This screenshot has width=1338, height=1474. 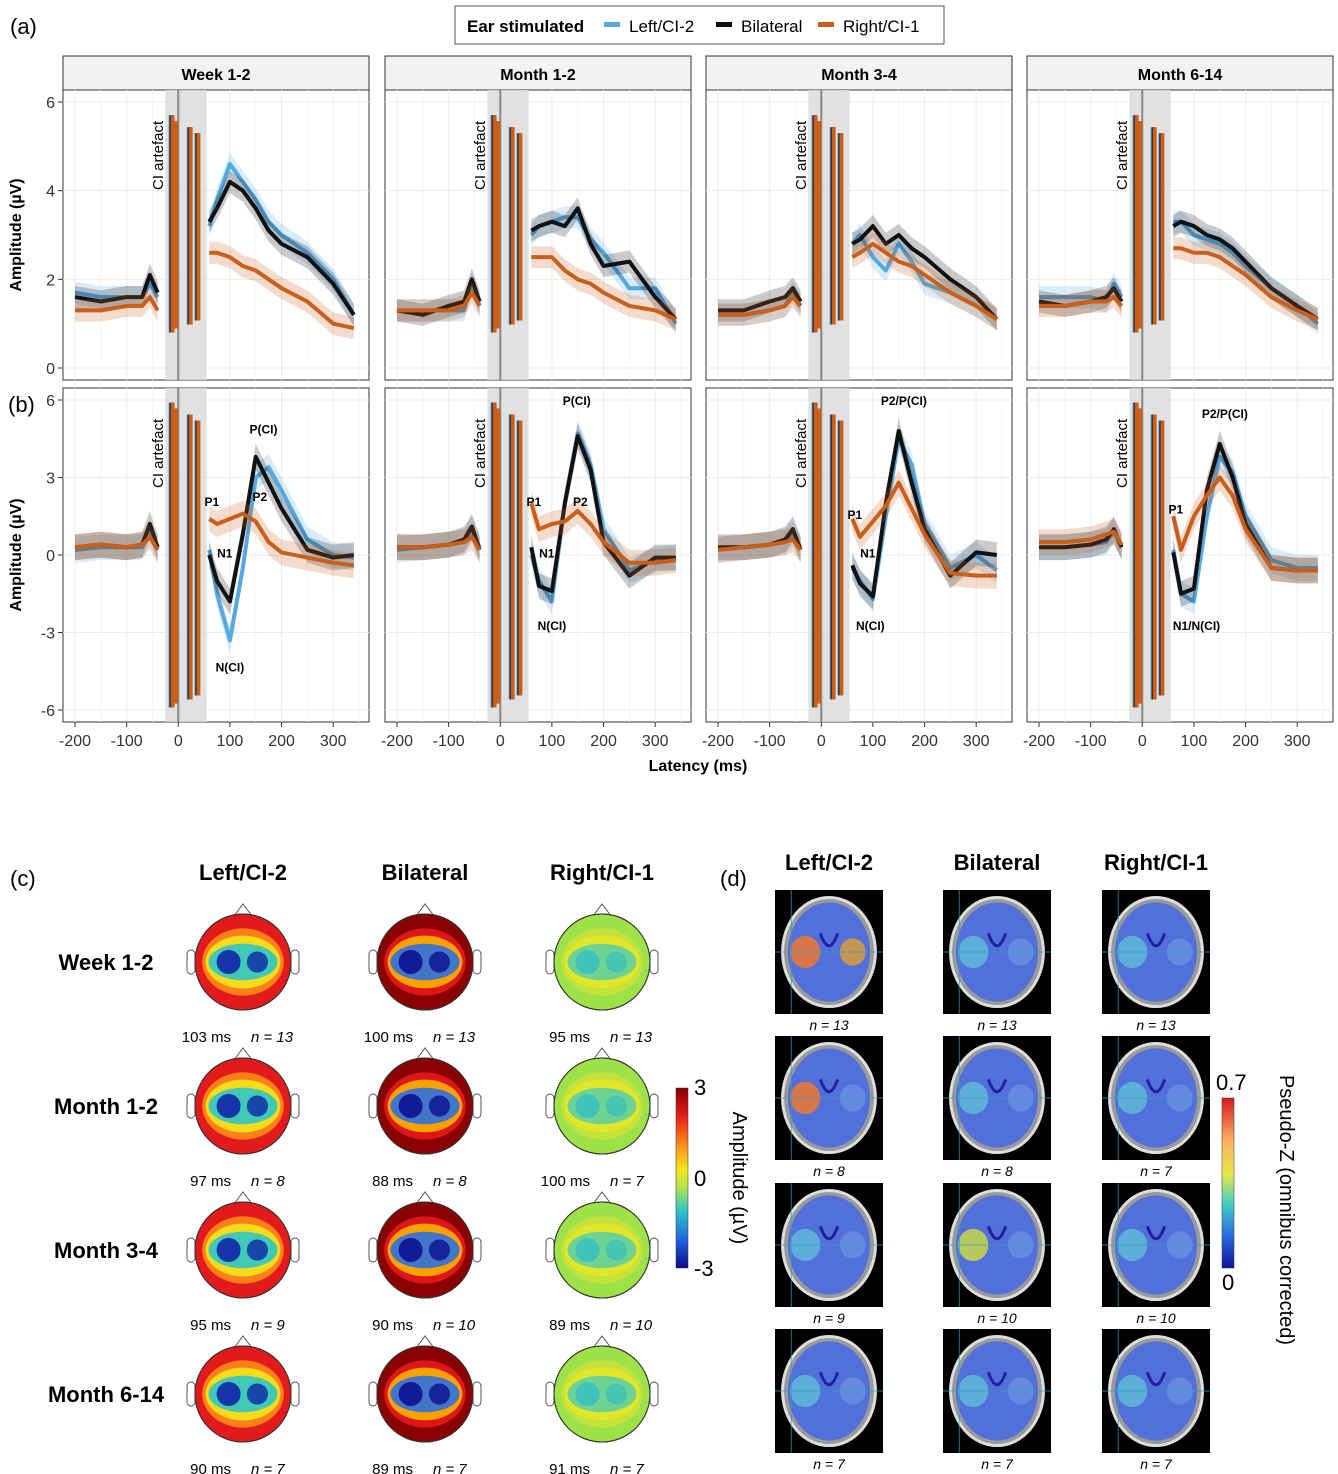 I want to click on y-tick-label: -6, so click(x=48, y=711).